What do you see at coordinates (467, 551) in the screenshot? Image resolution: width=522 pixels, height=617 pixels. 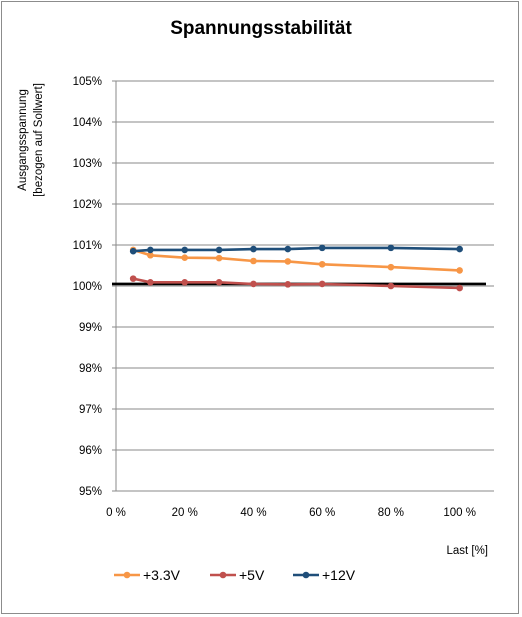 I see `x-axis-label: Last [%]` at bounding box center [467, 551].